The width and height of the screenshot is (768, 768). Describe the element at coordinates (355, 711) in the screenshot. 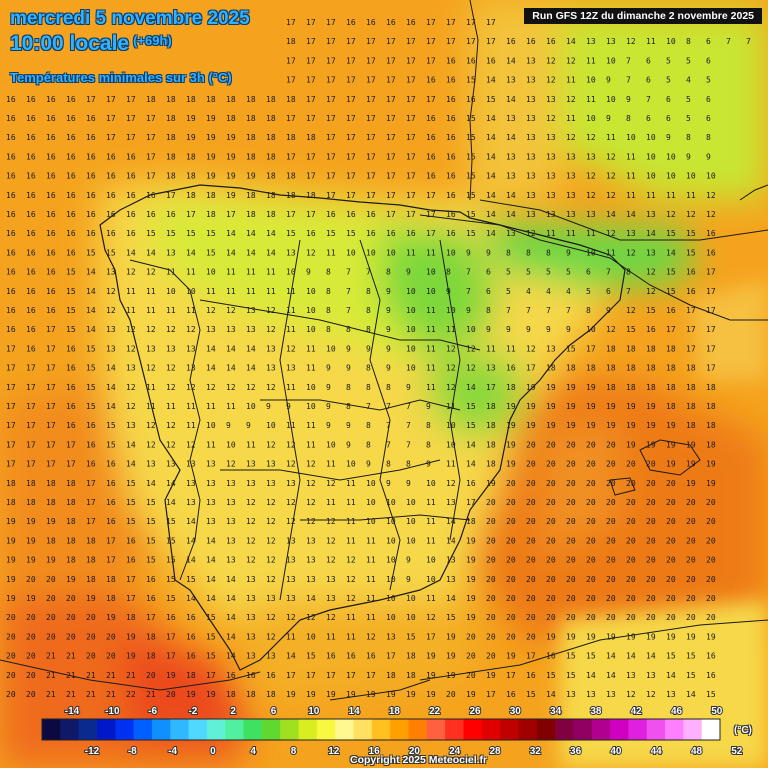

I see `legend-top-label: 14` at that location.